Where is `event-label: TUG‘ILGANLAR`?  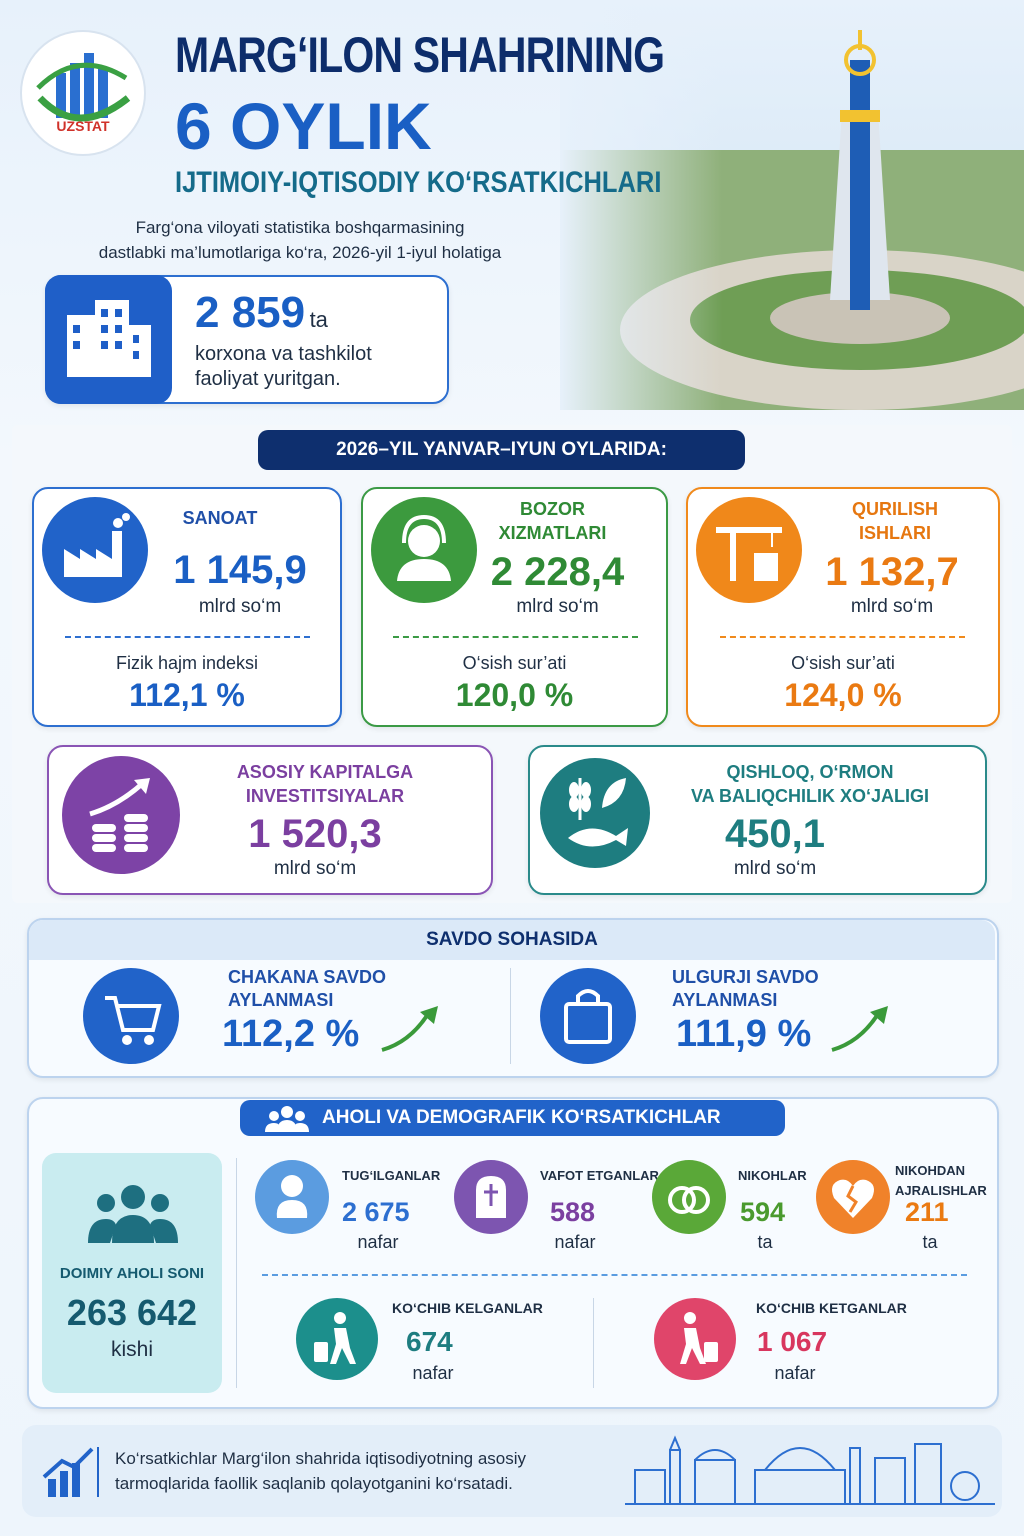 event-label: TUG‘ILGANLAR is located at coordinates (391, 1175).